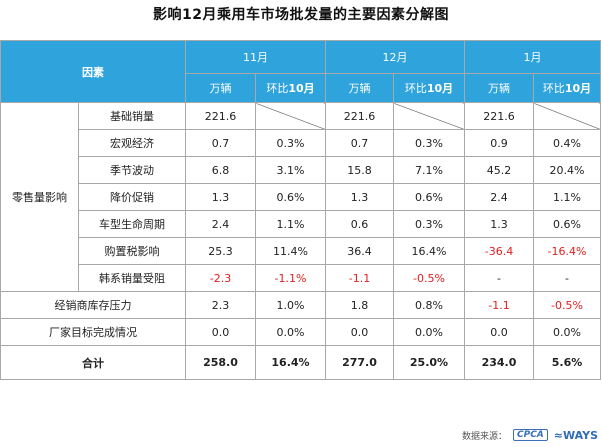 This screenshot has height=447, width=602. I want to click on cell-value-nov: 221.6, so click(220, 116).